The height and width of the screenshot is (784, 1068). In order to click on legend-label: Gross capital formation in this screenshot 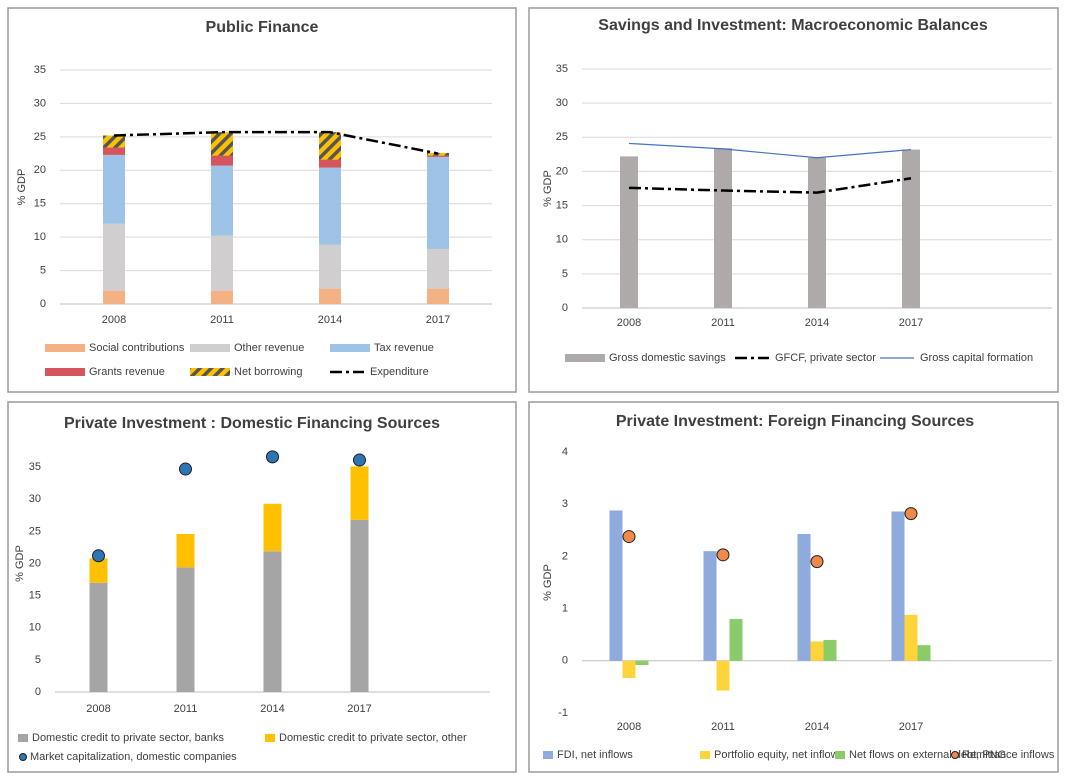, I will do `click(976, 358)`.